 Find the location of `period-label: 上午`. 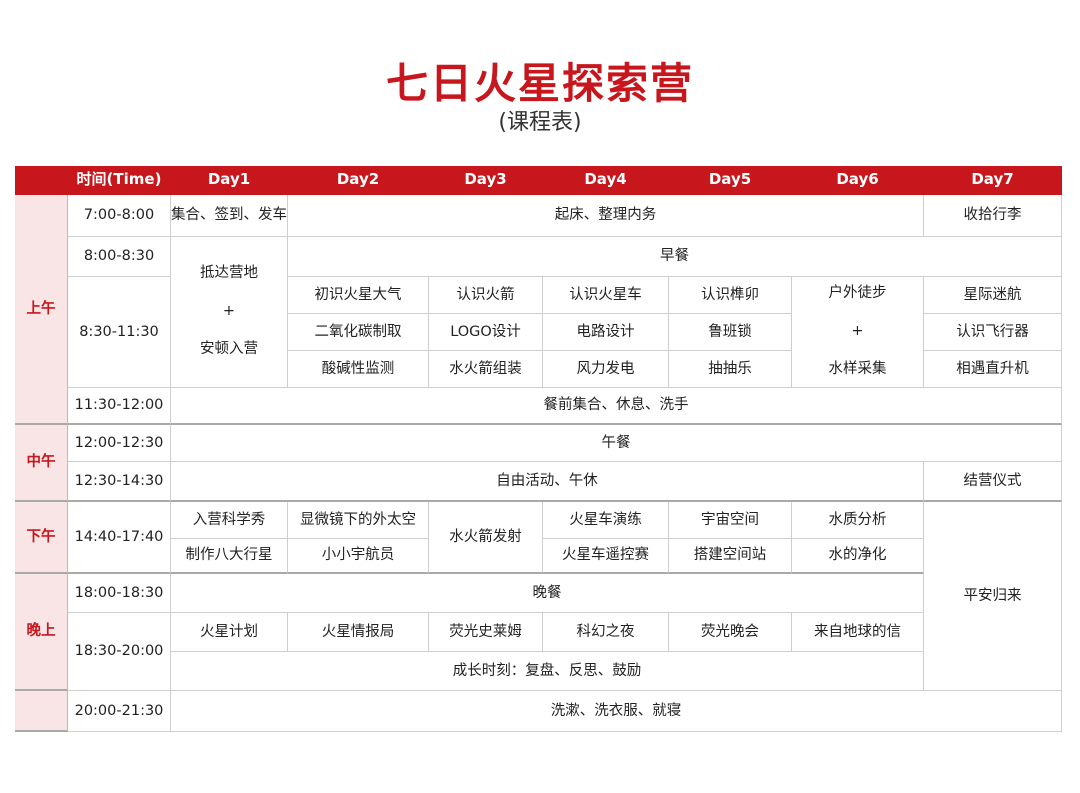

period-label: 上午 is located at coordinates (41, 310).